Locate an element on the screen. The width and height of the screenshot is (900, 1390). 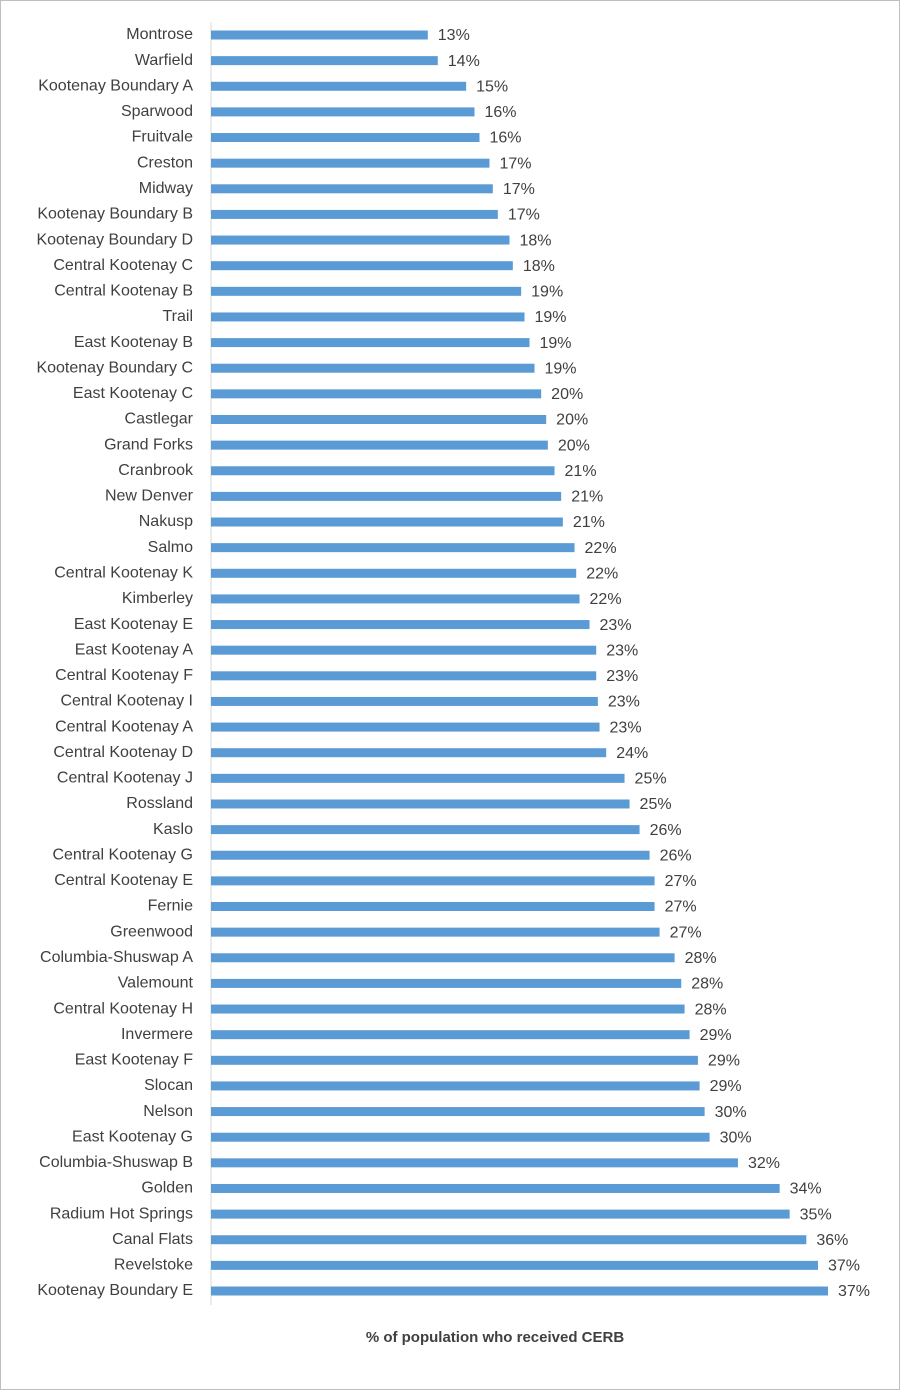
y-tick-label: Central Kootenay D is located at coordinates (123, 752).